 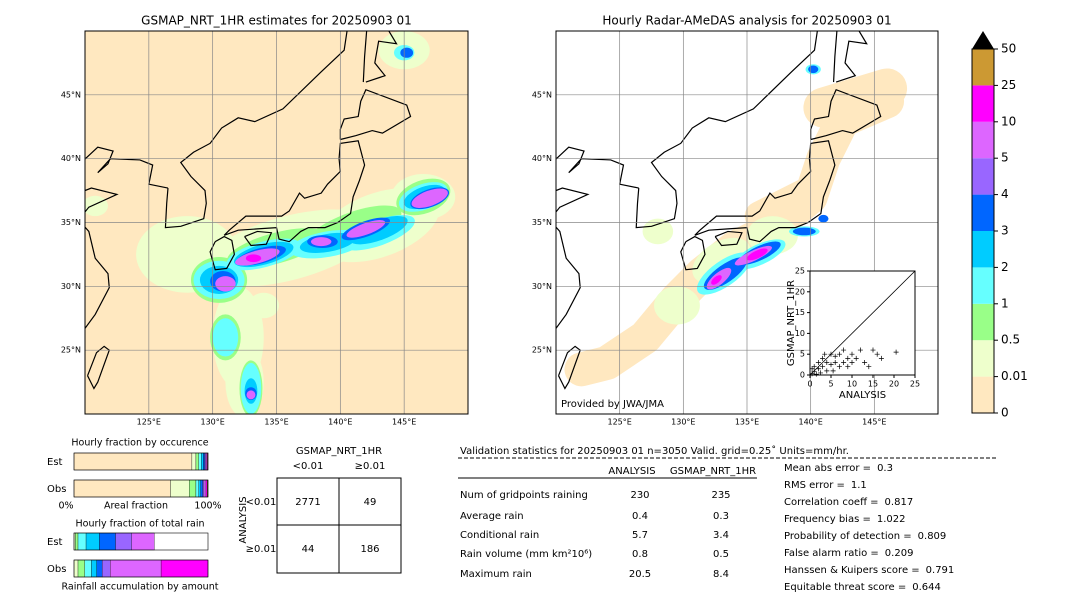 I want to click on lon-label: 145°E, so click(x=874, y=422).